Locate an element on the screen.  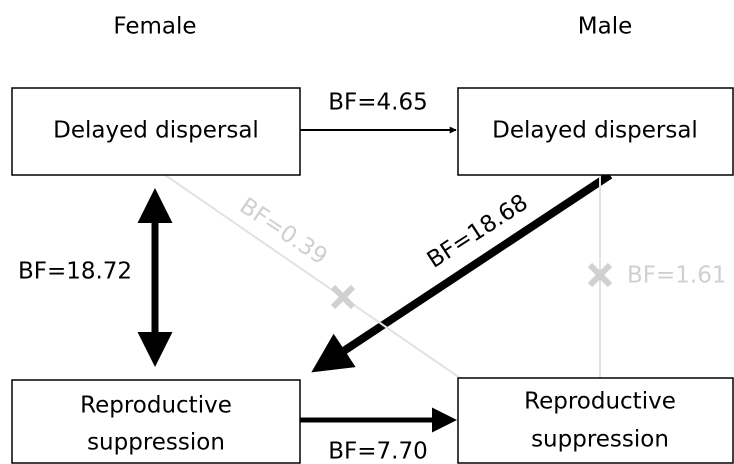
edge-label: BF=7.70 is located at coordinates (378, 451).